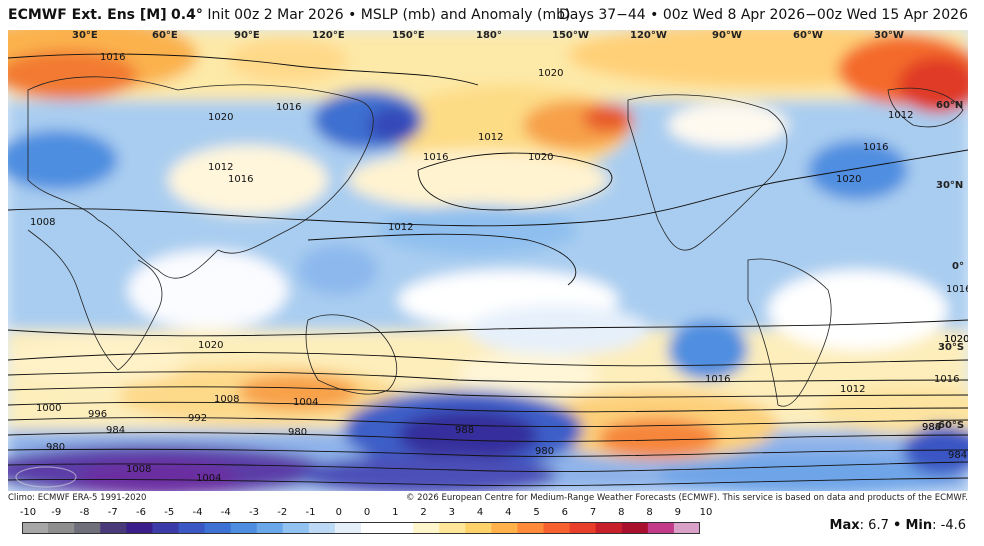 The width and height of the screenshot is (984, 546). I want to click on lon-label: 180°, so click(489, 35).